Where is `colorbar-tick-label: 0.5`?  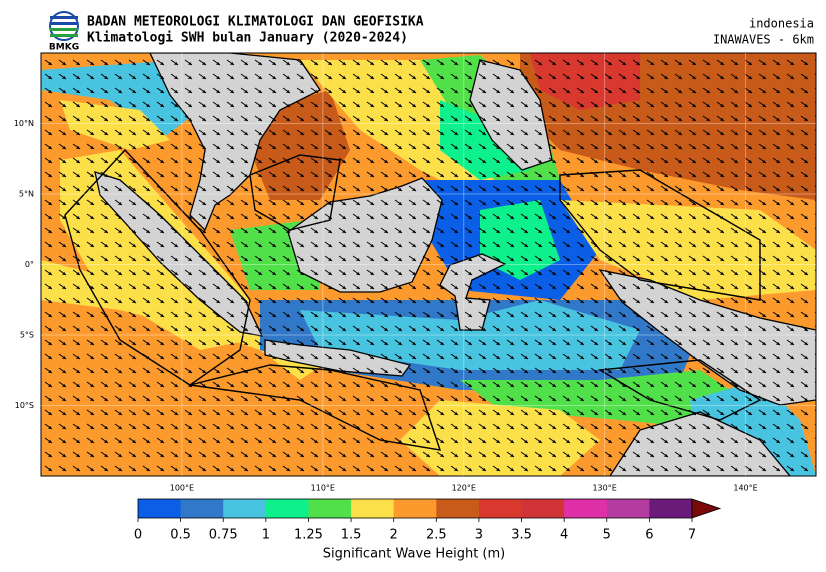
colorbar-tick-label: 0.5 is located at coordinates (180, 535).